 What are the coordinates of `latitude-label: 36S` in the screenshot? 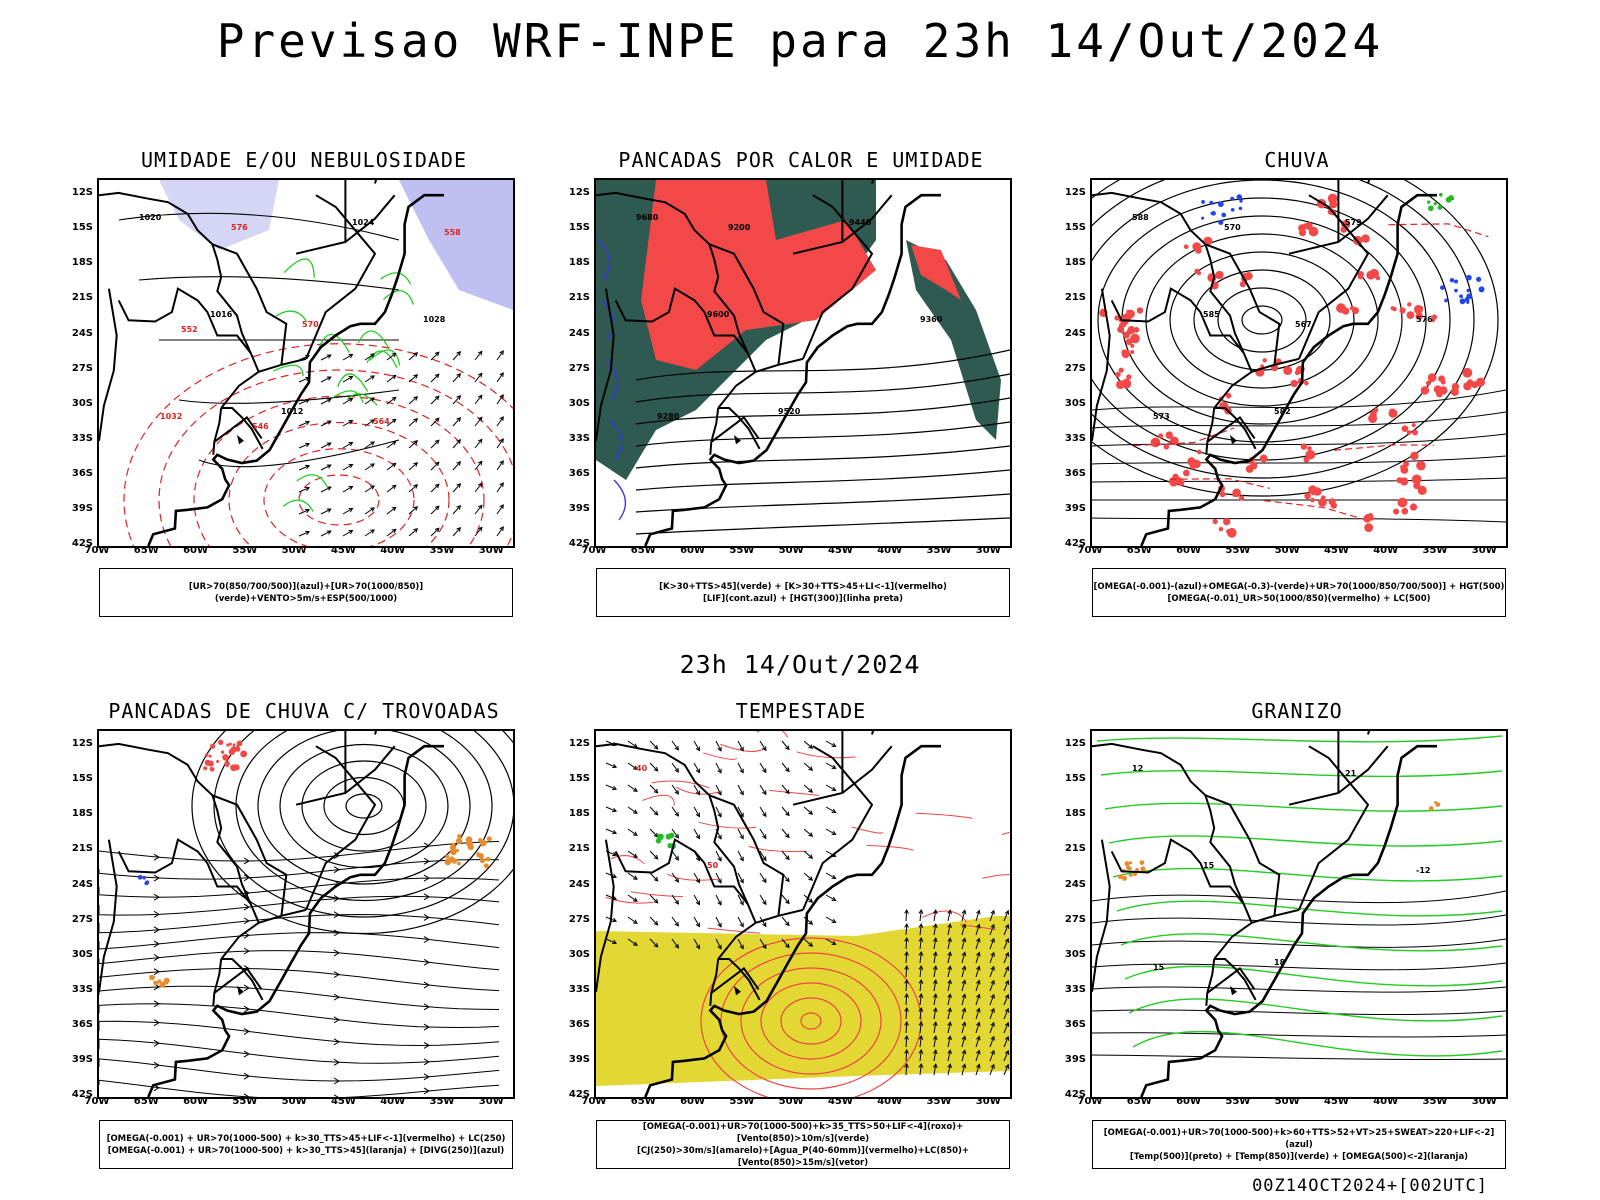 It's located at (579, 473).